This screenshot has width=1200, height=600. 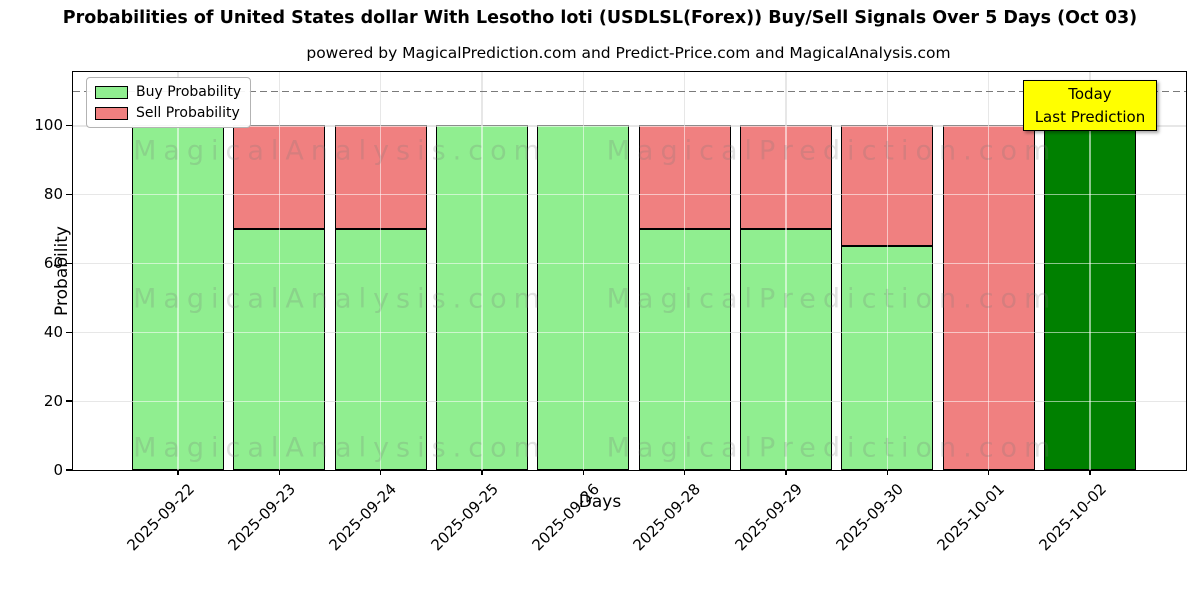 I want to click on legend-label-sell: Sell Probability, so click(x=188, y=113).